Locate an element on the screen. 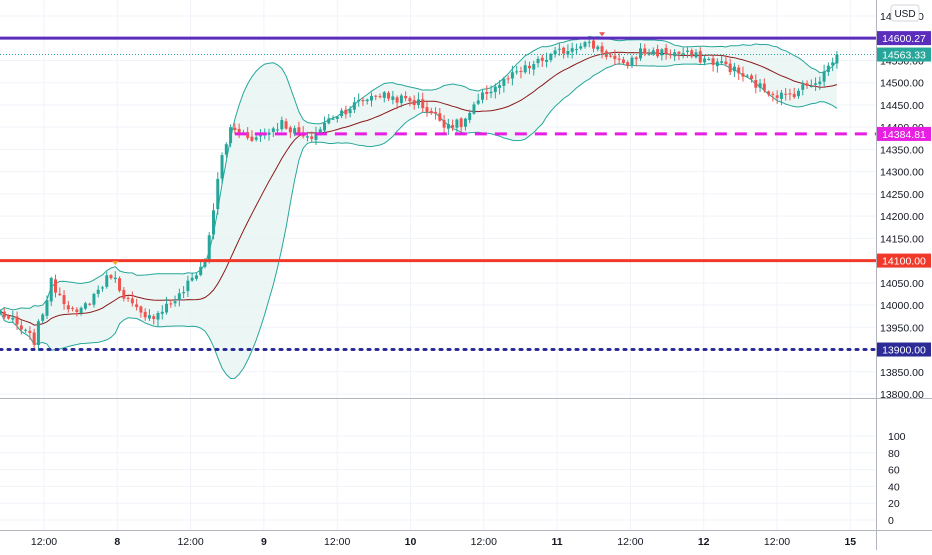  currency-badge: USD is located at coordinates (905, 13).